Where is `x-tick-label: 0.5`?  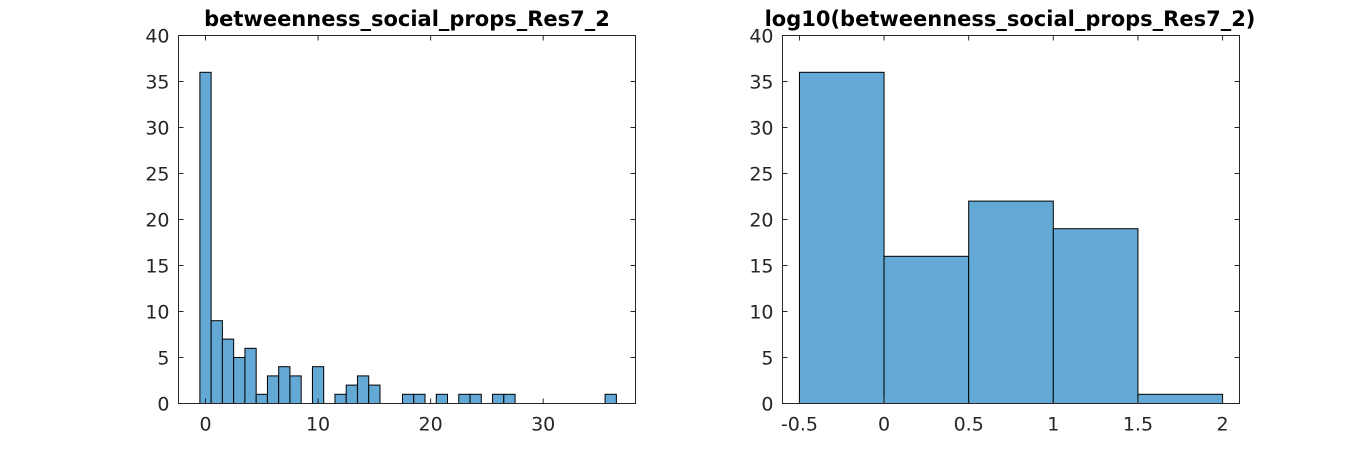 x-tick-label: 0.5 is located at coordinates (969, 425).